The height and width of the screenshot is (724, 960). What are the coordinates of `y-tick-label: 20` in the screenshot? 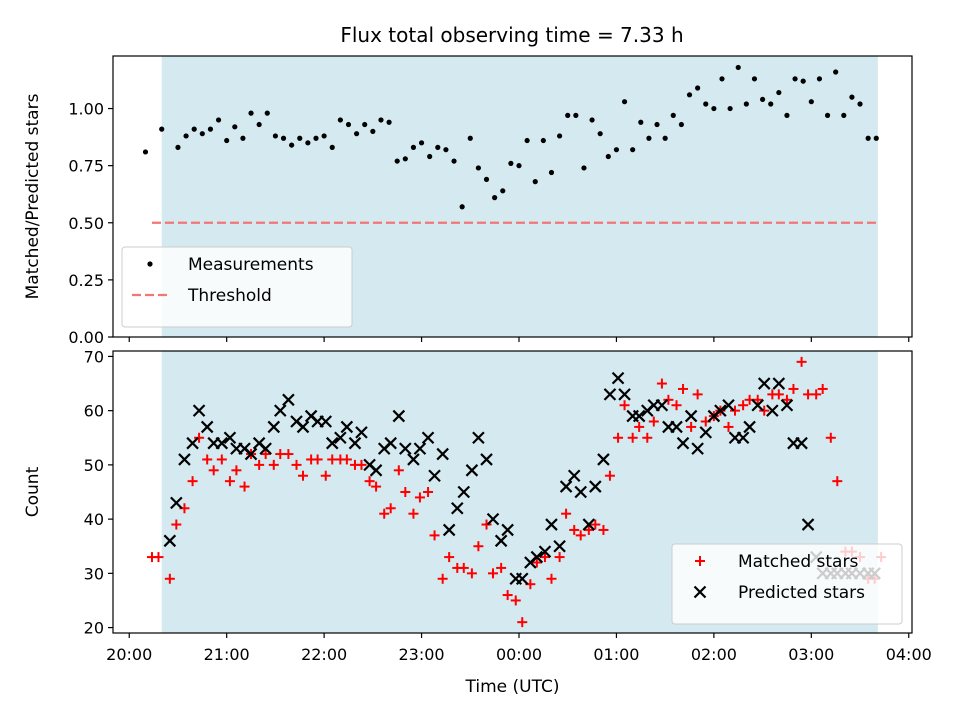 It's located at (94, 628).